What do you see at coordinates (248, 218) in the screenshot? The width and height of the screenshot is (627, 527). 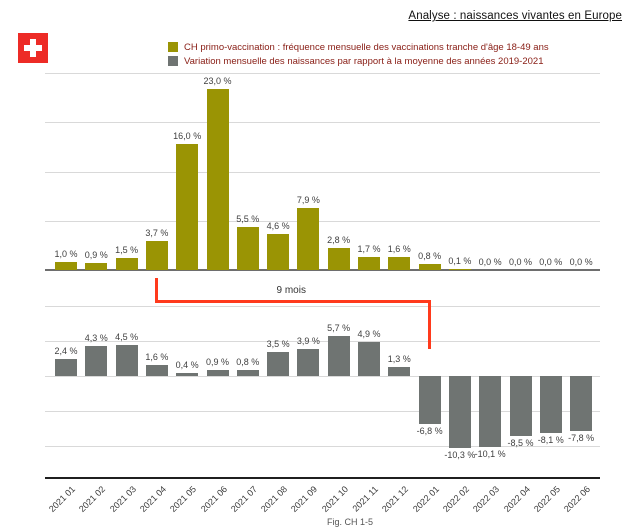 I see `vaccination-value-label-6: 5,5 %` at bounding box center [248, 218].